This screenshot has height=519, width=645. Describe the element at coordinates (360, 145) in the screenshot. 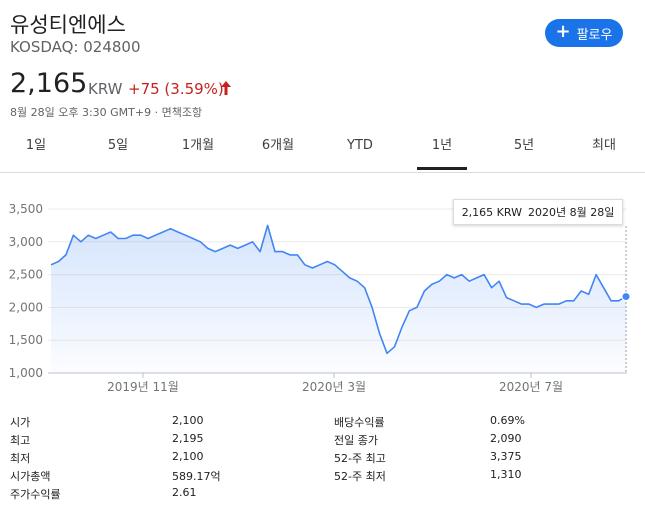

I see `tab-label: YTD` at that location.